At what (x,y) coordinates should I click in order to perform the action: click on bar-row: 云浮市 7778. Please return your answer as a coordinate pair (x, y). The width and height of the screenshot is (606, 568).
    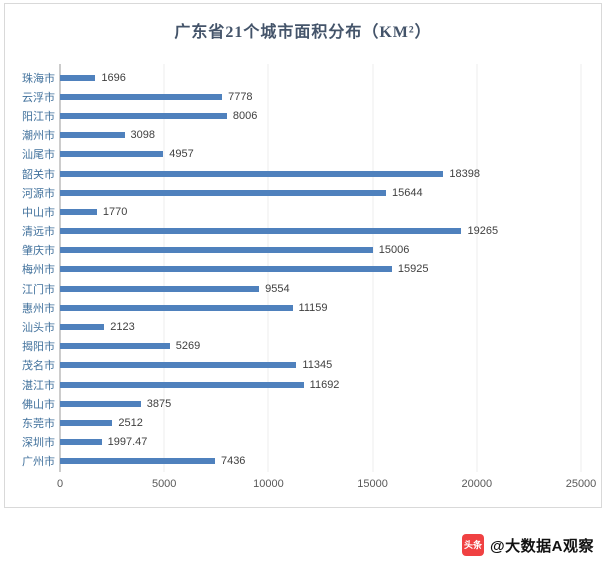
    Looking at the image, I should click on (293, 96).